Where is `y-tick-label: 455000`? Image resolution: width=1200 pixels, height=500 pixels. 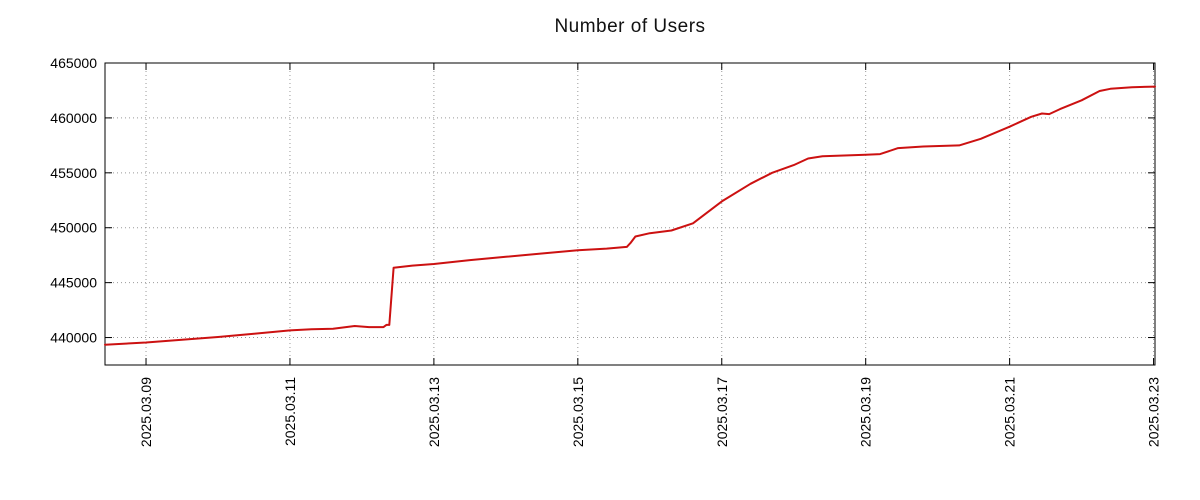 y-tick-label: 455000 is located at coordinates (73, 173).